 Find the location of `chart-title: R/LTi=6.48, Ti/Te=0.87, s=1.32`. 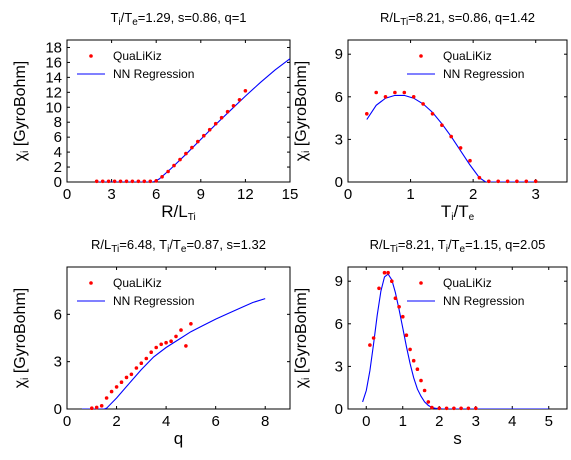

chart-title: R/LTi=6.48, Ti/Te=0.87, s=1.32 is located at coordinates (178, 246).